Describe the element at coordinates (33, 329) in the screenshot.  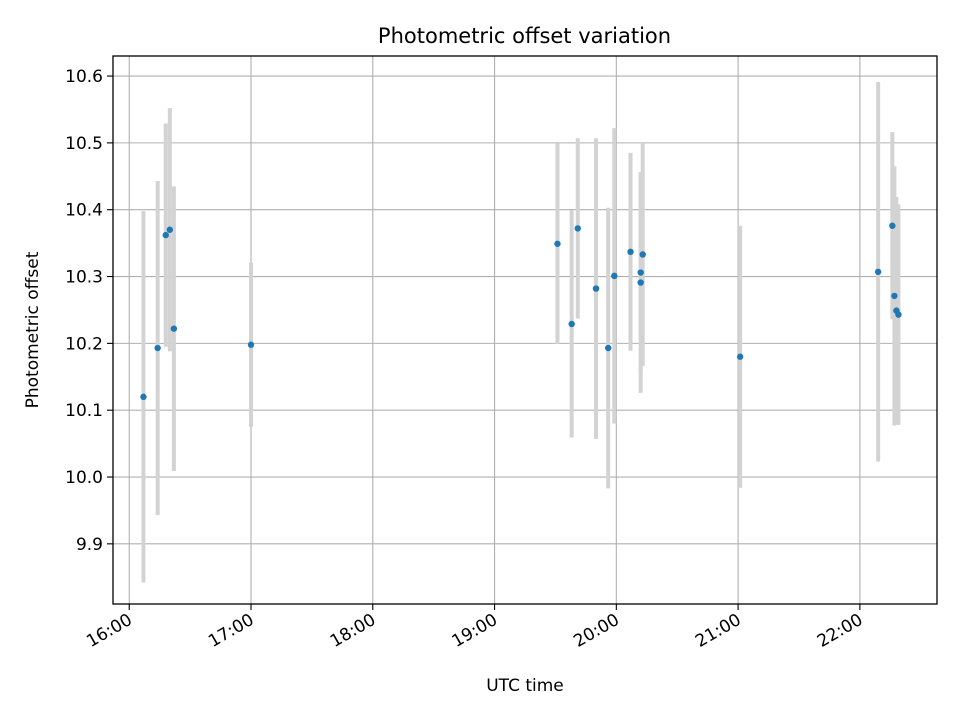
I see `y-axis-title: Photometric offset` at that location.